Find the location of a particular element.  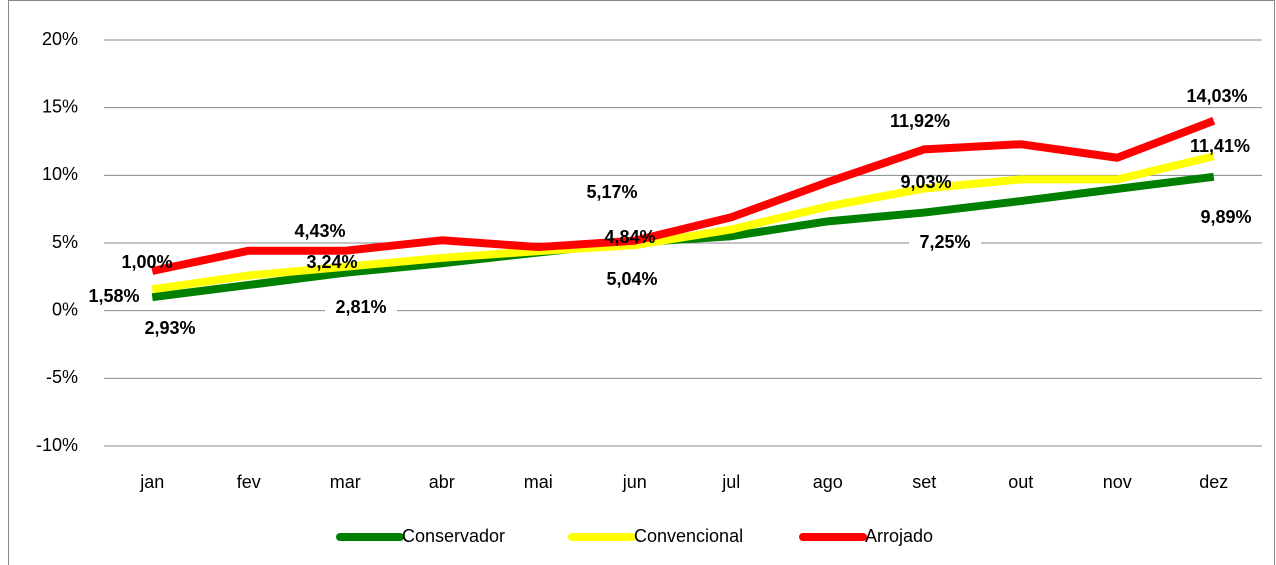

data-label: 3,24% is located at coordinates (331, 262).